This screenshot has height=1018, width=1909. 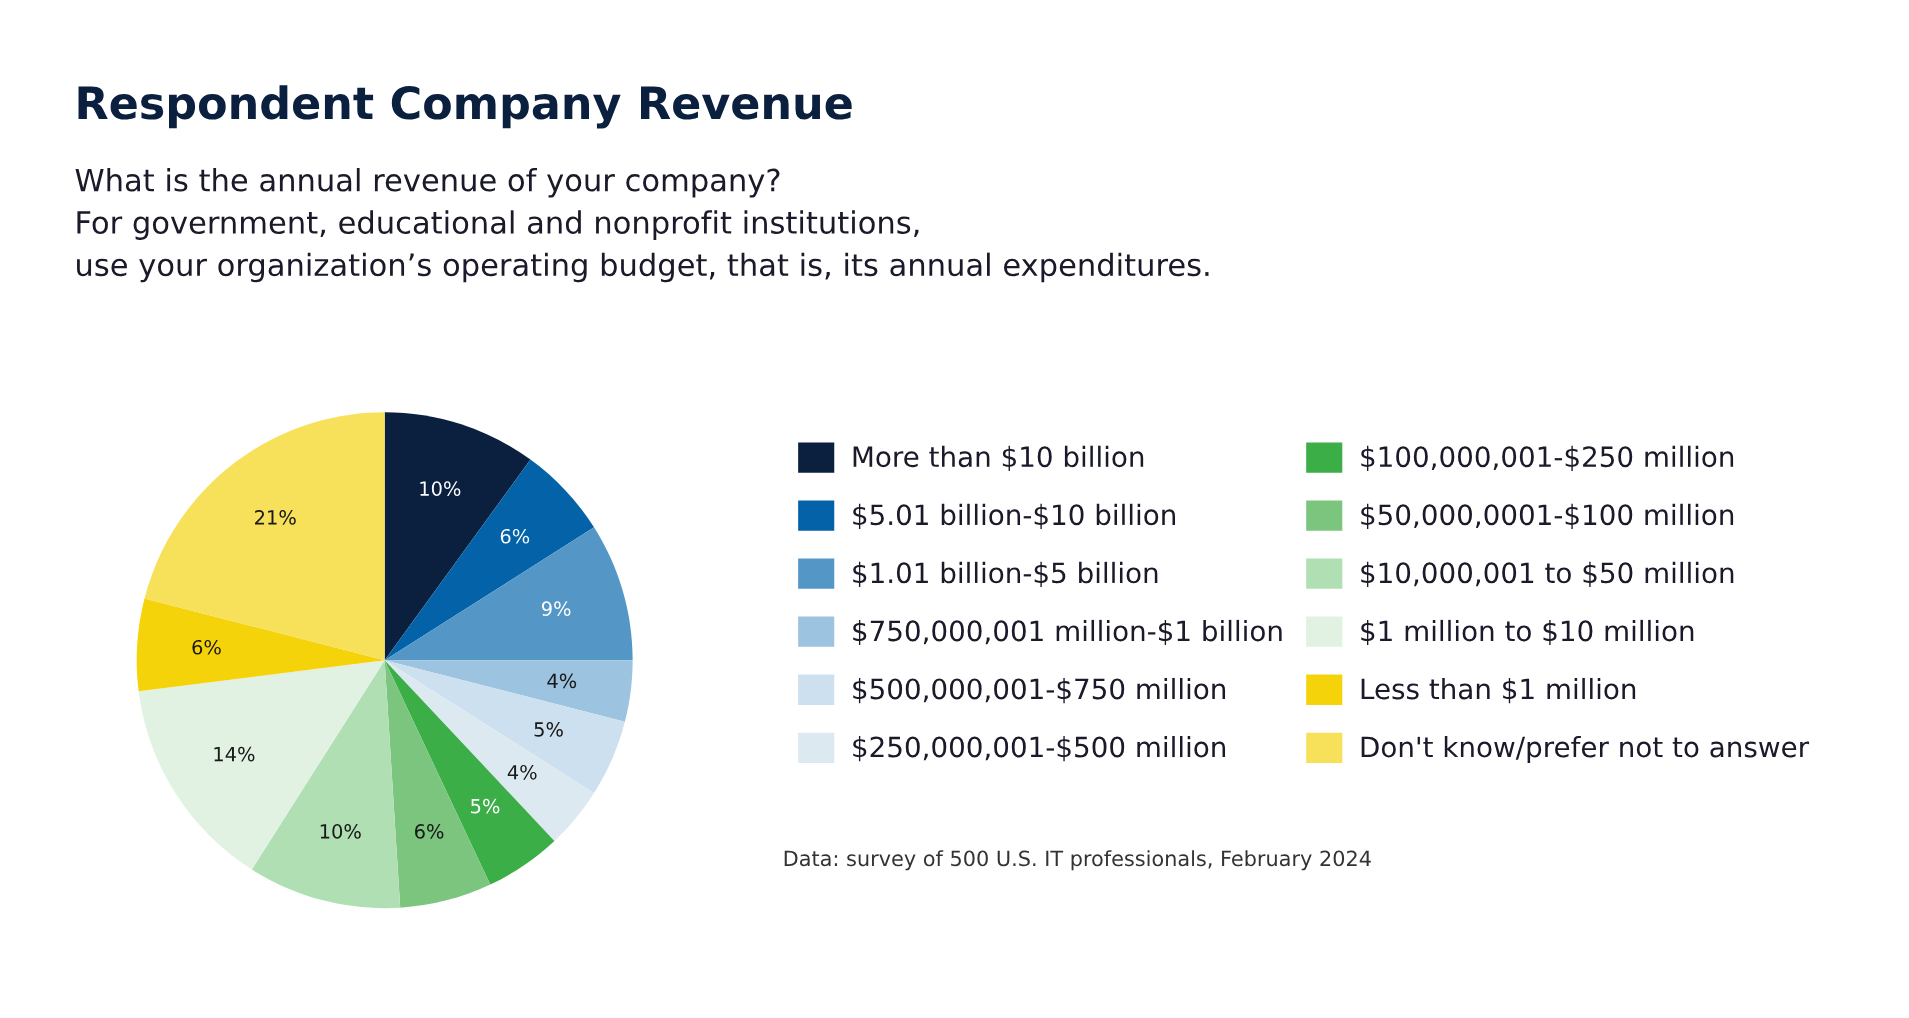 What do you see at coordinates (1547, 516) in the screenshot?
I see `legend-label: $50,000,0001-$100 million` at bounding box center [1547, 516].